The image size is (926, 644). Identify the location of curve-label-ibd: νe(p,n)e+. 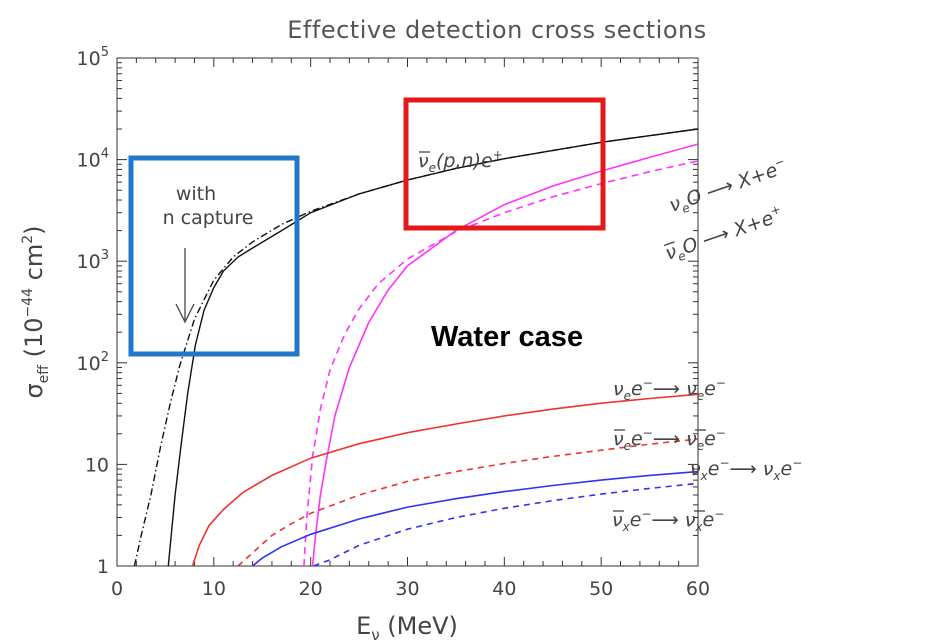
(460, 161).